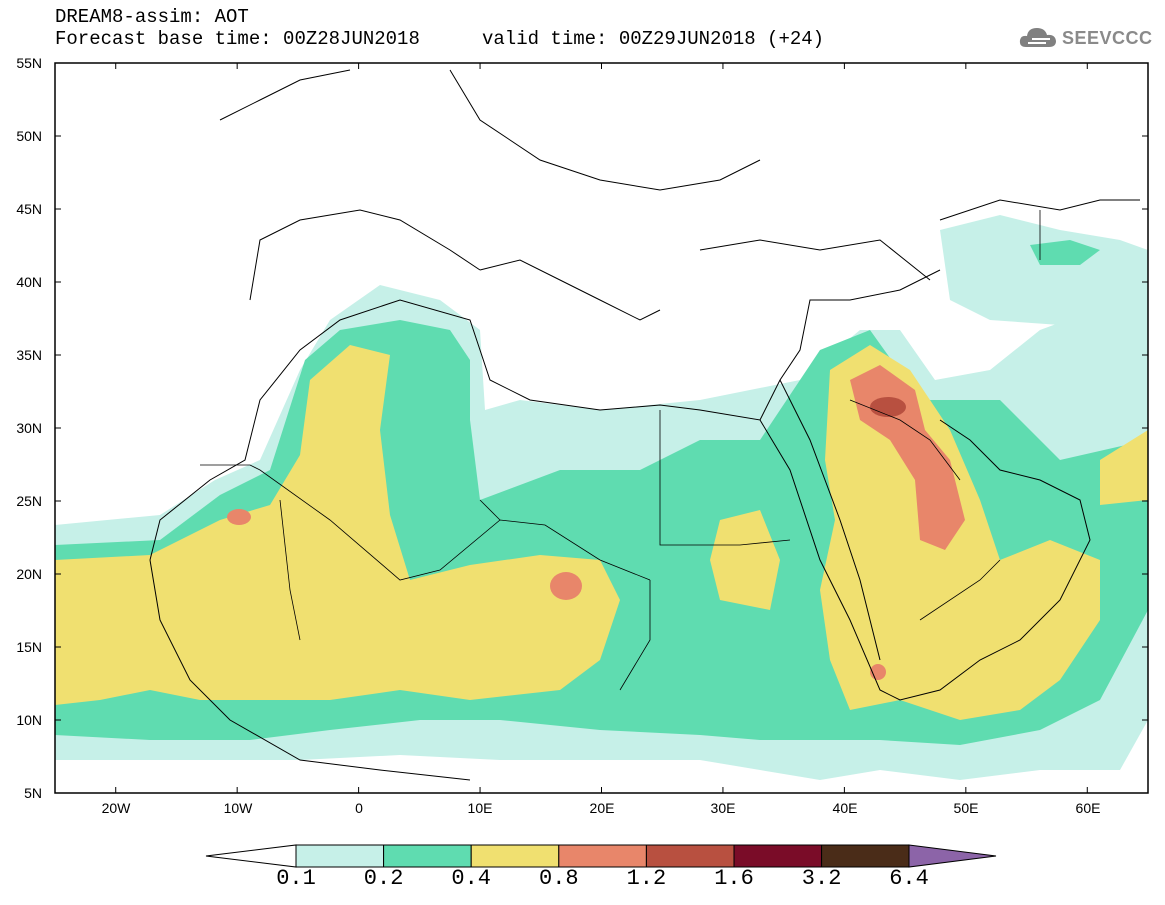 The height and width of the screenshot is (905, 1165). What do you see at coordinates (296, 878) in the screenshot?
I see `colorbar-label-0.1: 0.1` at bounding box center [296, 878].